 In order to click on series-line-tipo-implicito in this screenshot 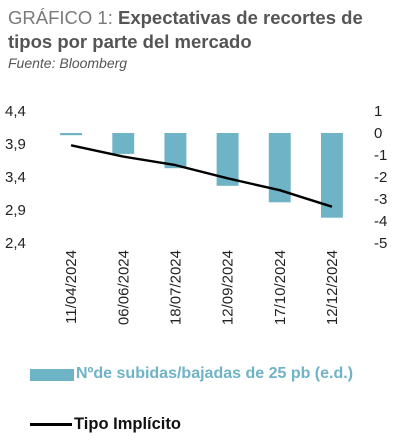, I will do `click(201, 176)`.